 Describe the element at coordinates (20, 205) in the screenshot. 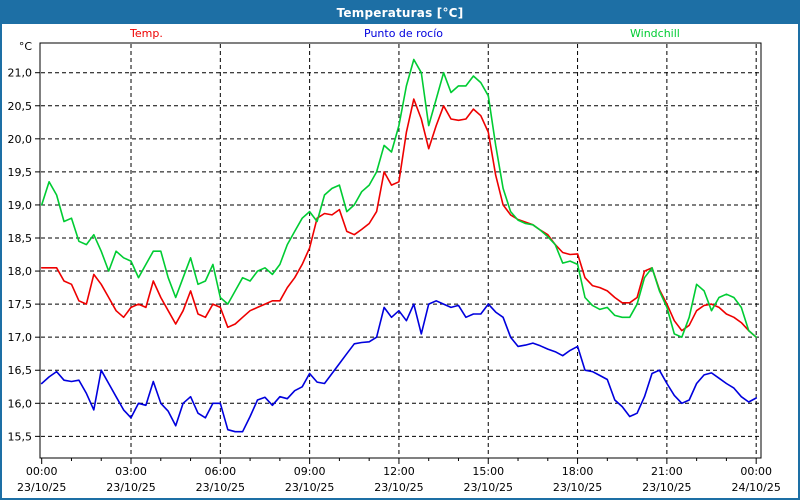

I see `svg-text: 19,0` at that location.